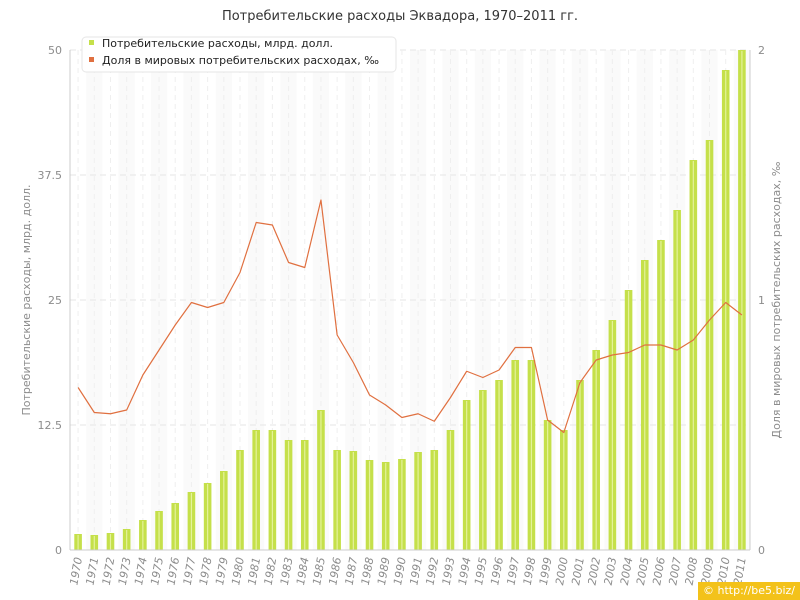  What do you see at coordinates (157, 571) in the screenshot?
I see `x-tick-label: 1975` at bounding box center [157, 571].